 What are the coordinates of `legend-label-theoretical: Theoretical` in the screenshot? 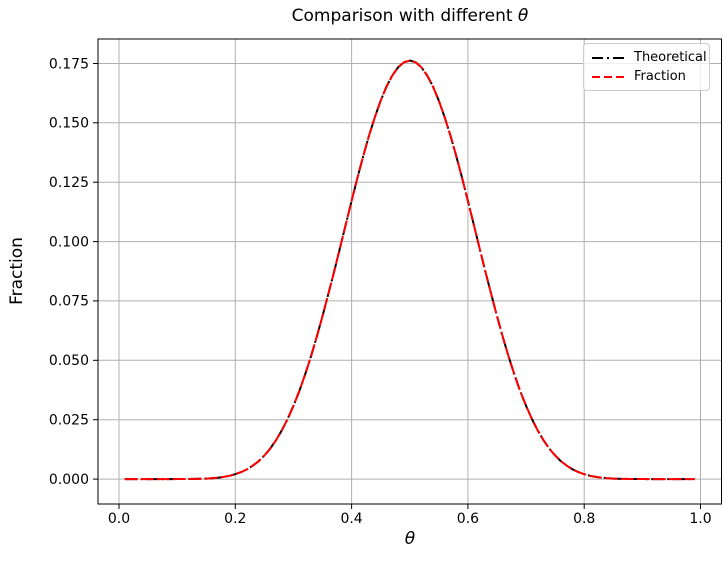 It's located at (670, 57).